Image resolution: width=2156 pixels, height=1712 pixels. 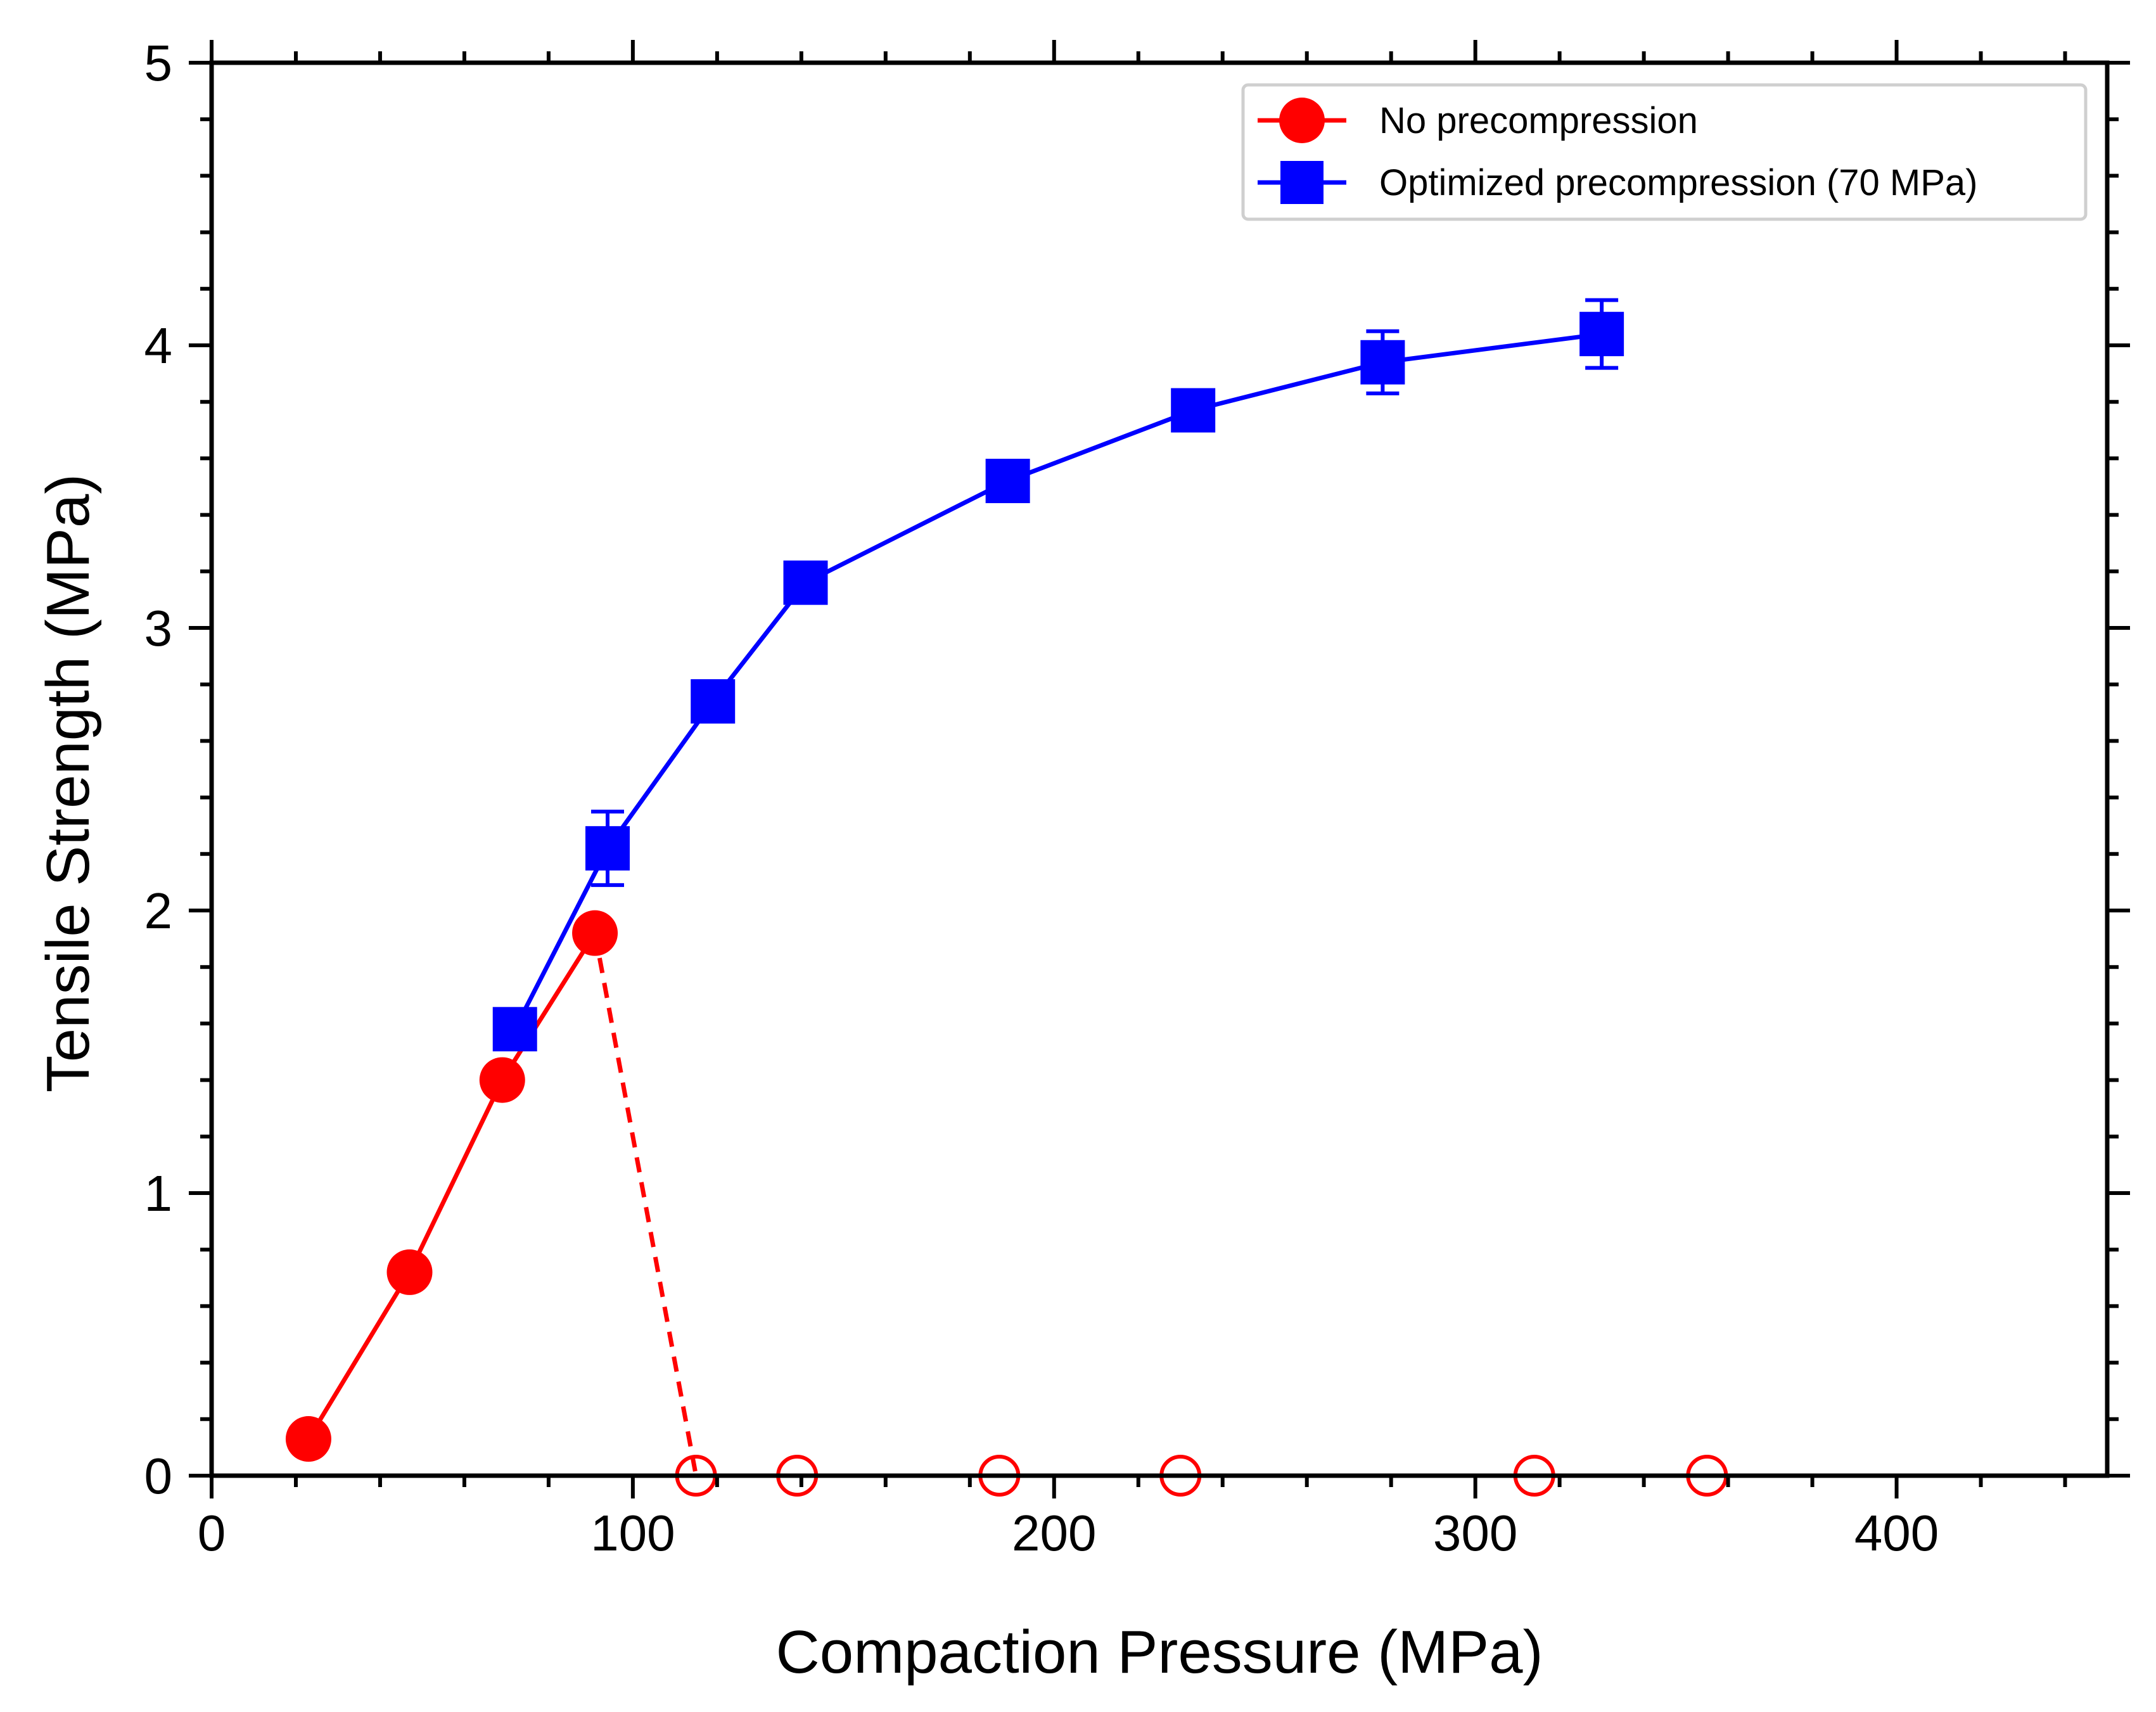 I want to click on y-tick-label: 5, so click(x=158, y=63).